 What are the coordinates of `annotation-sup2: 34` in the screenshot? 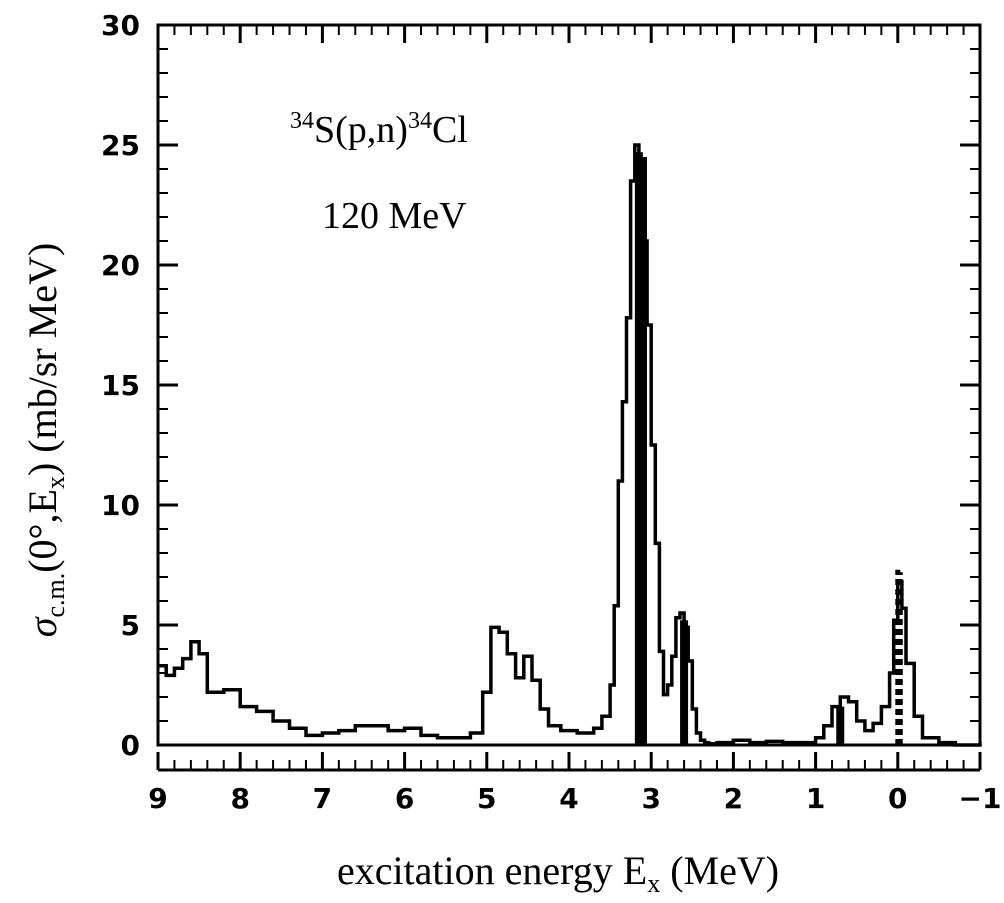 It's located at (420, 121).